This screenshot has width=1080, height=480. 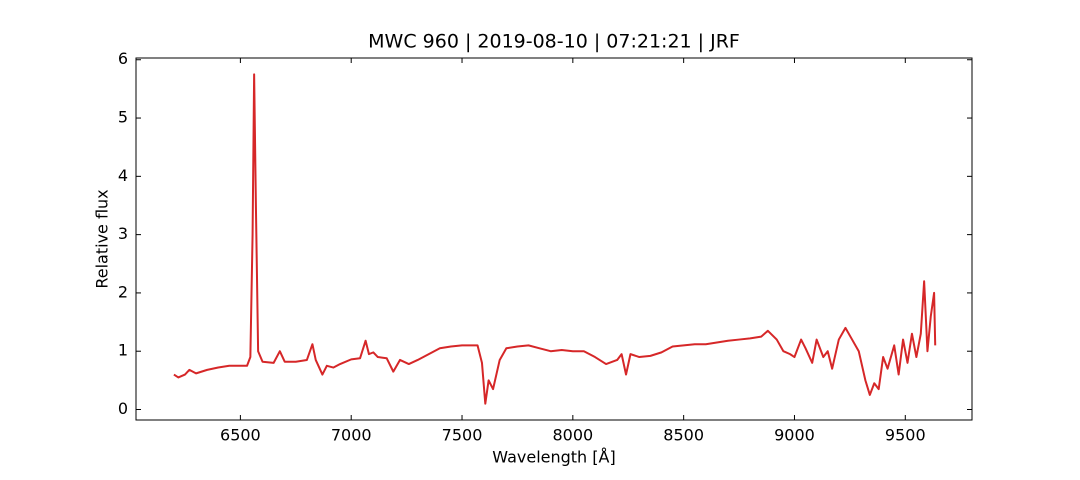 What do you see at coordinates (553, 457) in the screenshot?
I see `x-axis-label: Wavelength [Å]` at bounding box center [553, 457].